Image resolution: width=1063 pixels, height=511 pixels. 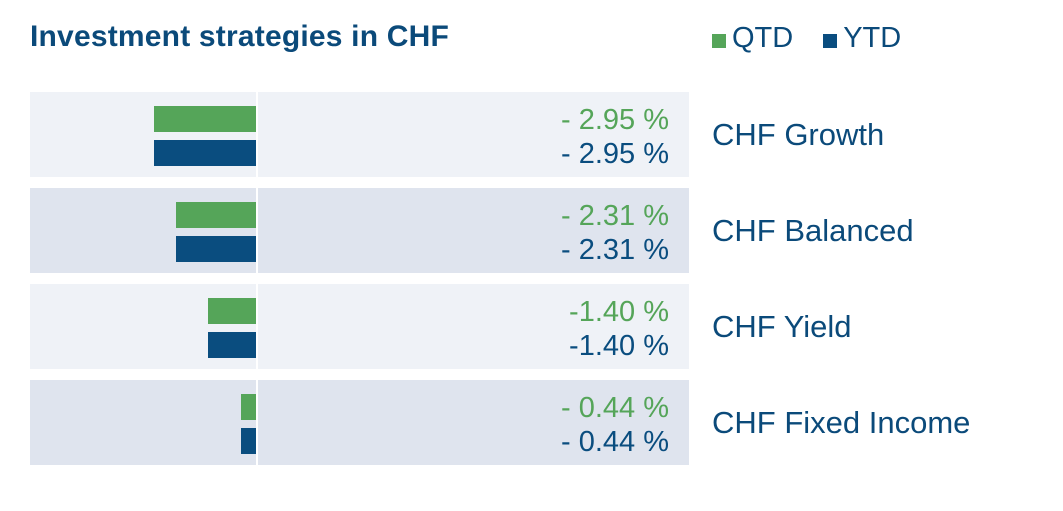 What do you see at coordinates (359, 422) in the screenshot?
I see `row-chf-fixed-income: - 0.44 % - 0.44 %` at bounding box center [359, 422].